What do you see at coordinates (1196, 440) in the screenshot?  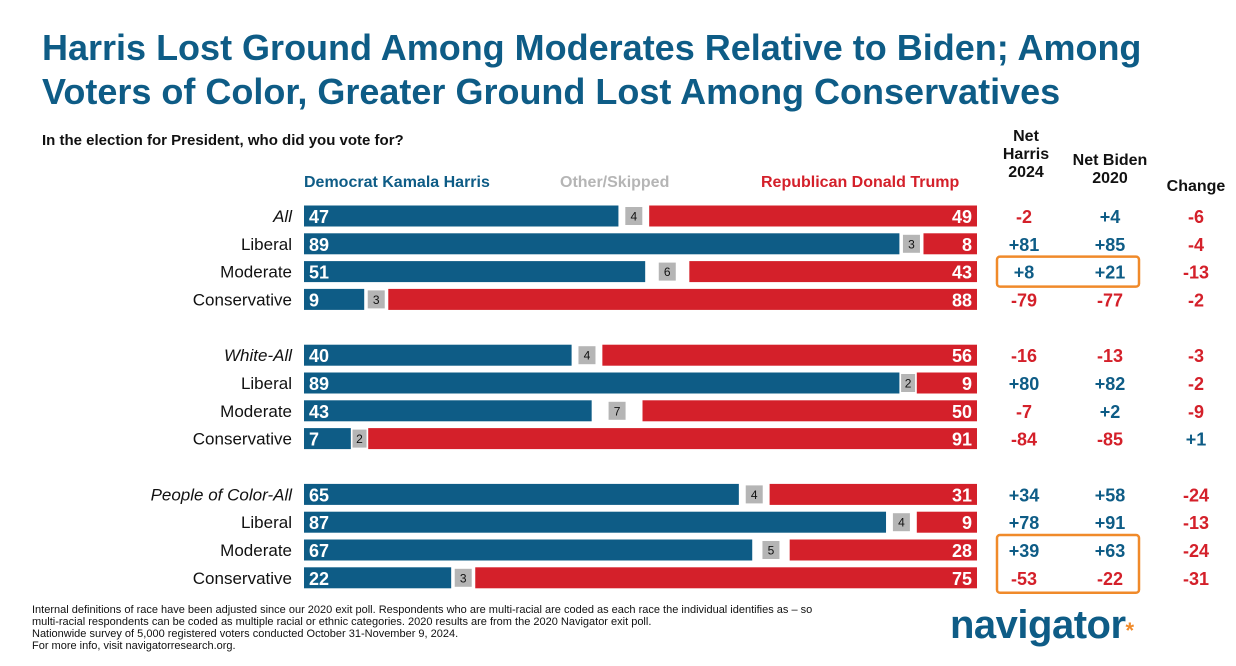 I see `change-value: +1` at bounding box center [1196, 440].